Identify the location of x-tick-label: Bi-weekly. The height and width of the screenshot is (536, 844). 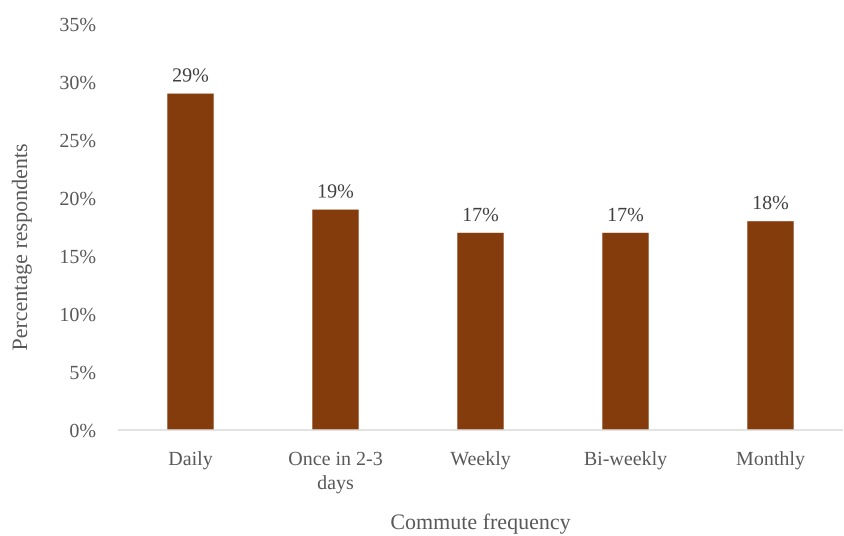
(626, 459).